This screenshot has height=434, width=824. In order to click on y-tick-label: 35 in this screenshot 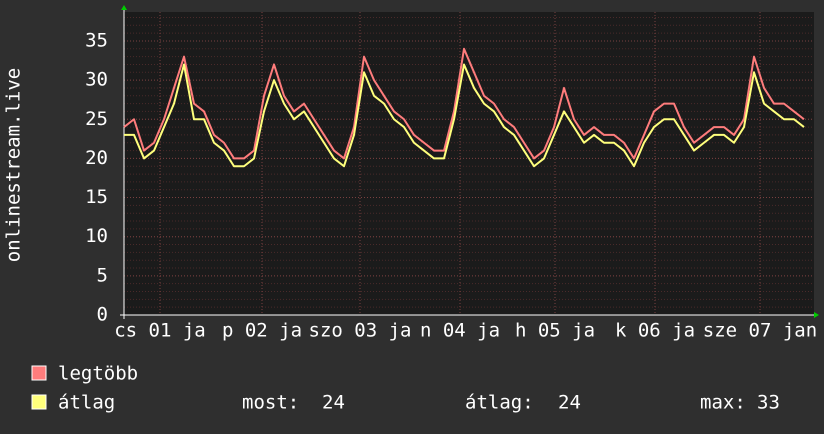, I will do `click(96, 40)`.